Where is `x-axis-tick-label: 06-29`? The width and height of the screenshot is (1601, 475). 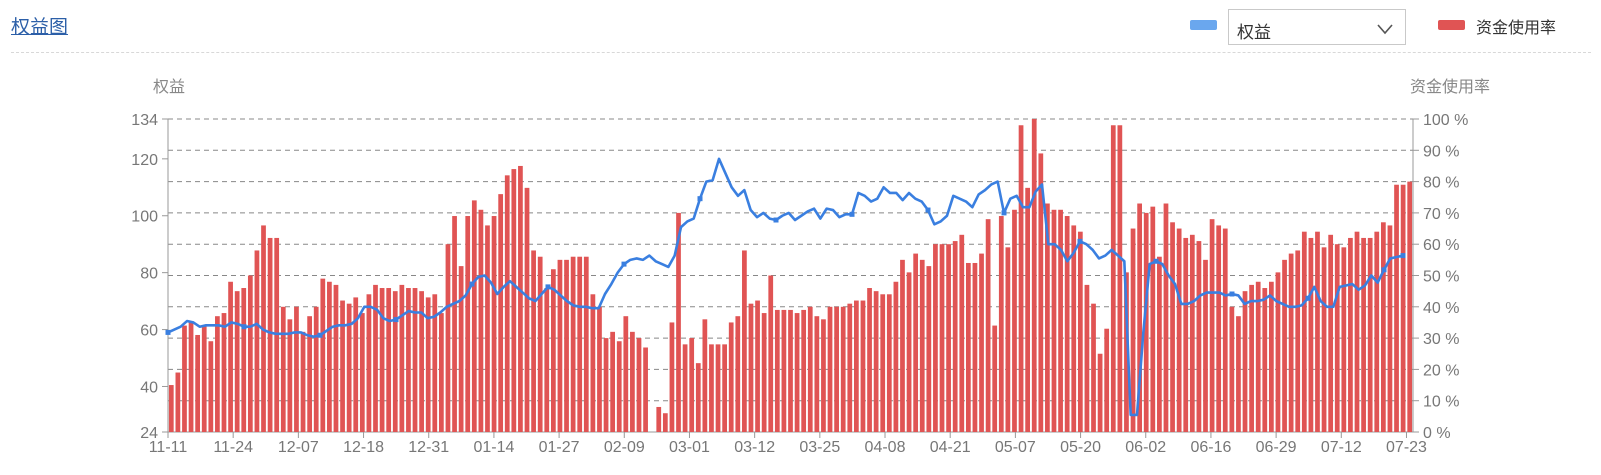
x-axis-tick-label: 06-29 is located at coordinates (1276, 447).